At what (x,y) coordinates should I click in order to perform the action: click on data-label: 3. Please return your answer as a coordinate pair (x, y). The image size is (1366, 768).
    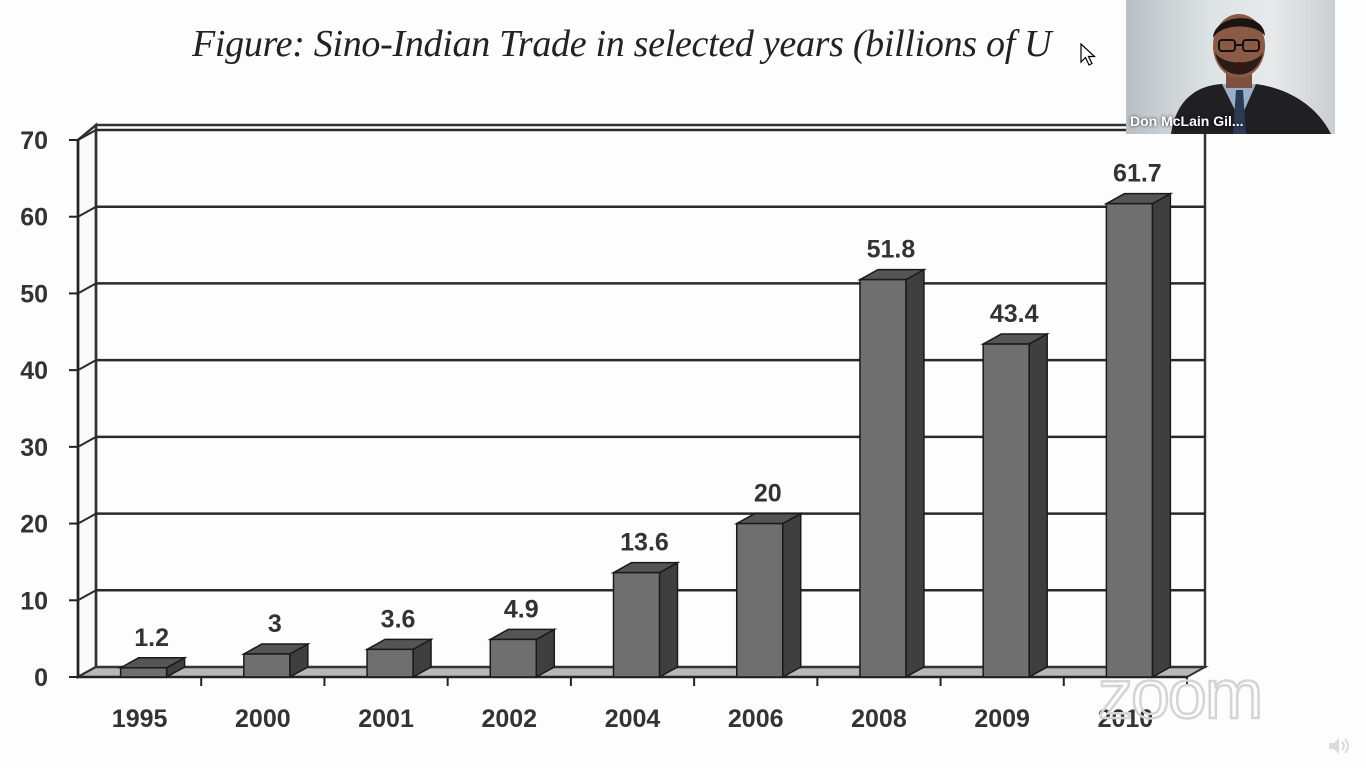
    Looking at the image, I should click on (275, 624).